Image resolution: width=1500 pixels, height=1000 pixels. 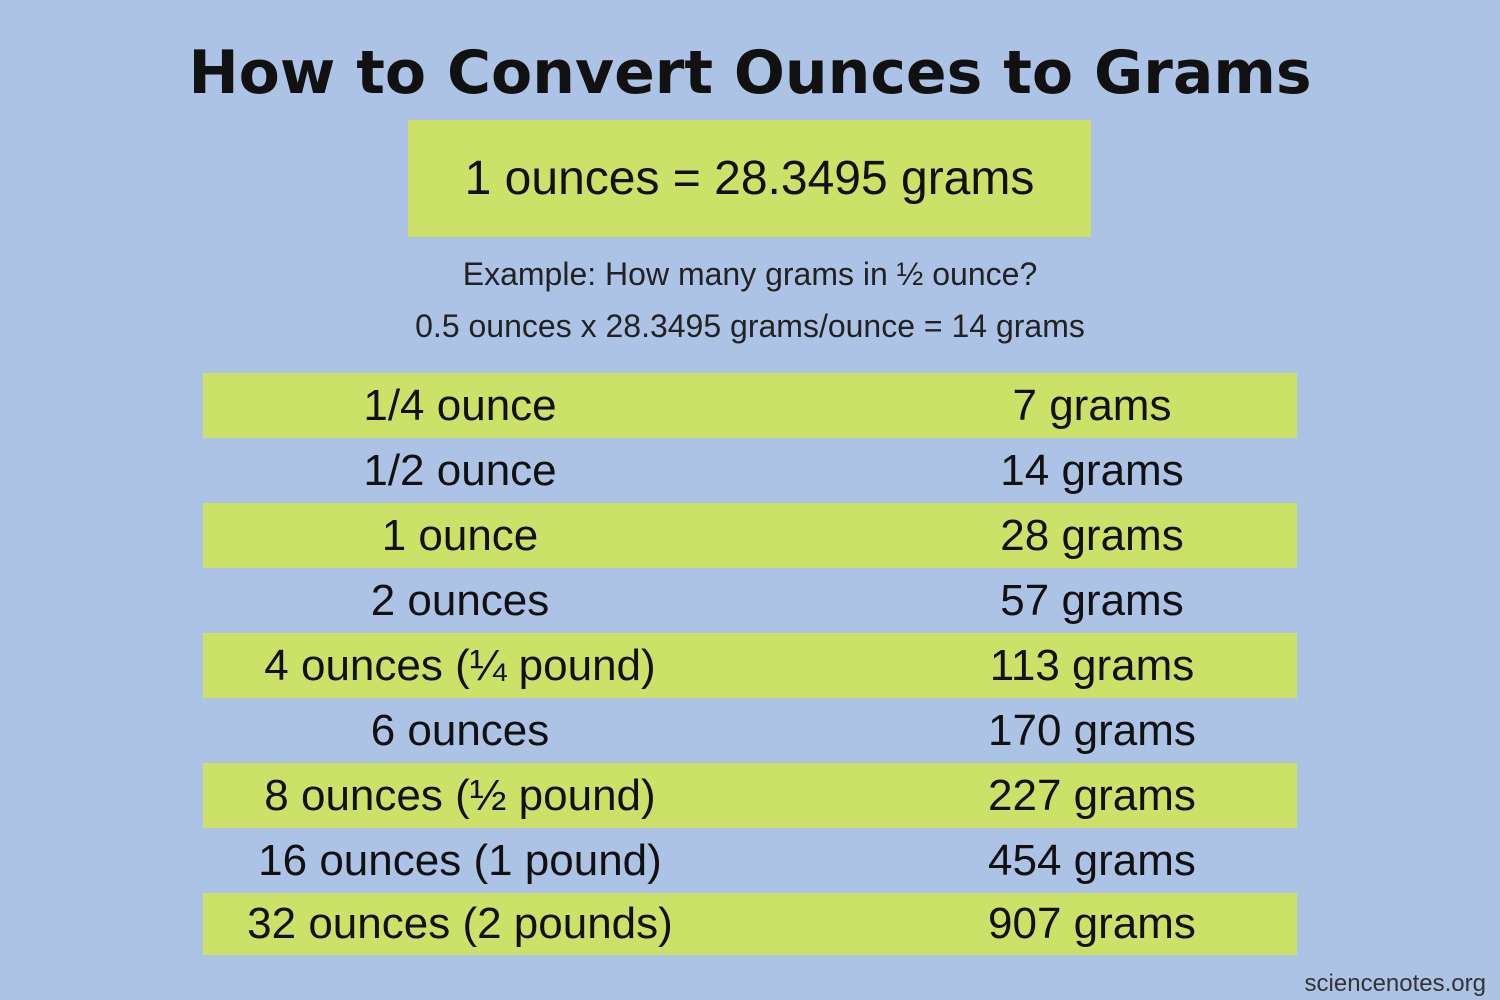 I want to click on table-row: 1/4 ounce 7 grams, so click(x=750, y=405).